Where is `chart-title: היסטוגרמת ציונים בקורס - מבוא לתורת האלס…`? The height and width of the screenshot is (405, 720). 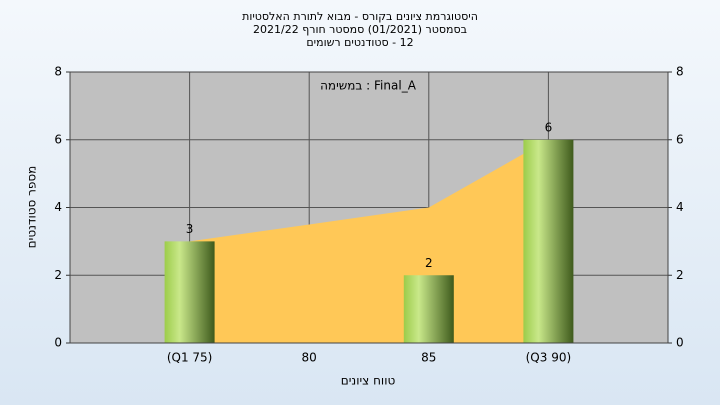
chart-title: היסטוגרמת ציונים בקורס - מבוא לתורת האלס… is located at coordinates (360, 16).